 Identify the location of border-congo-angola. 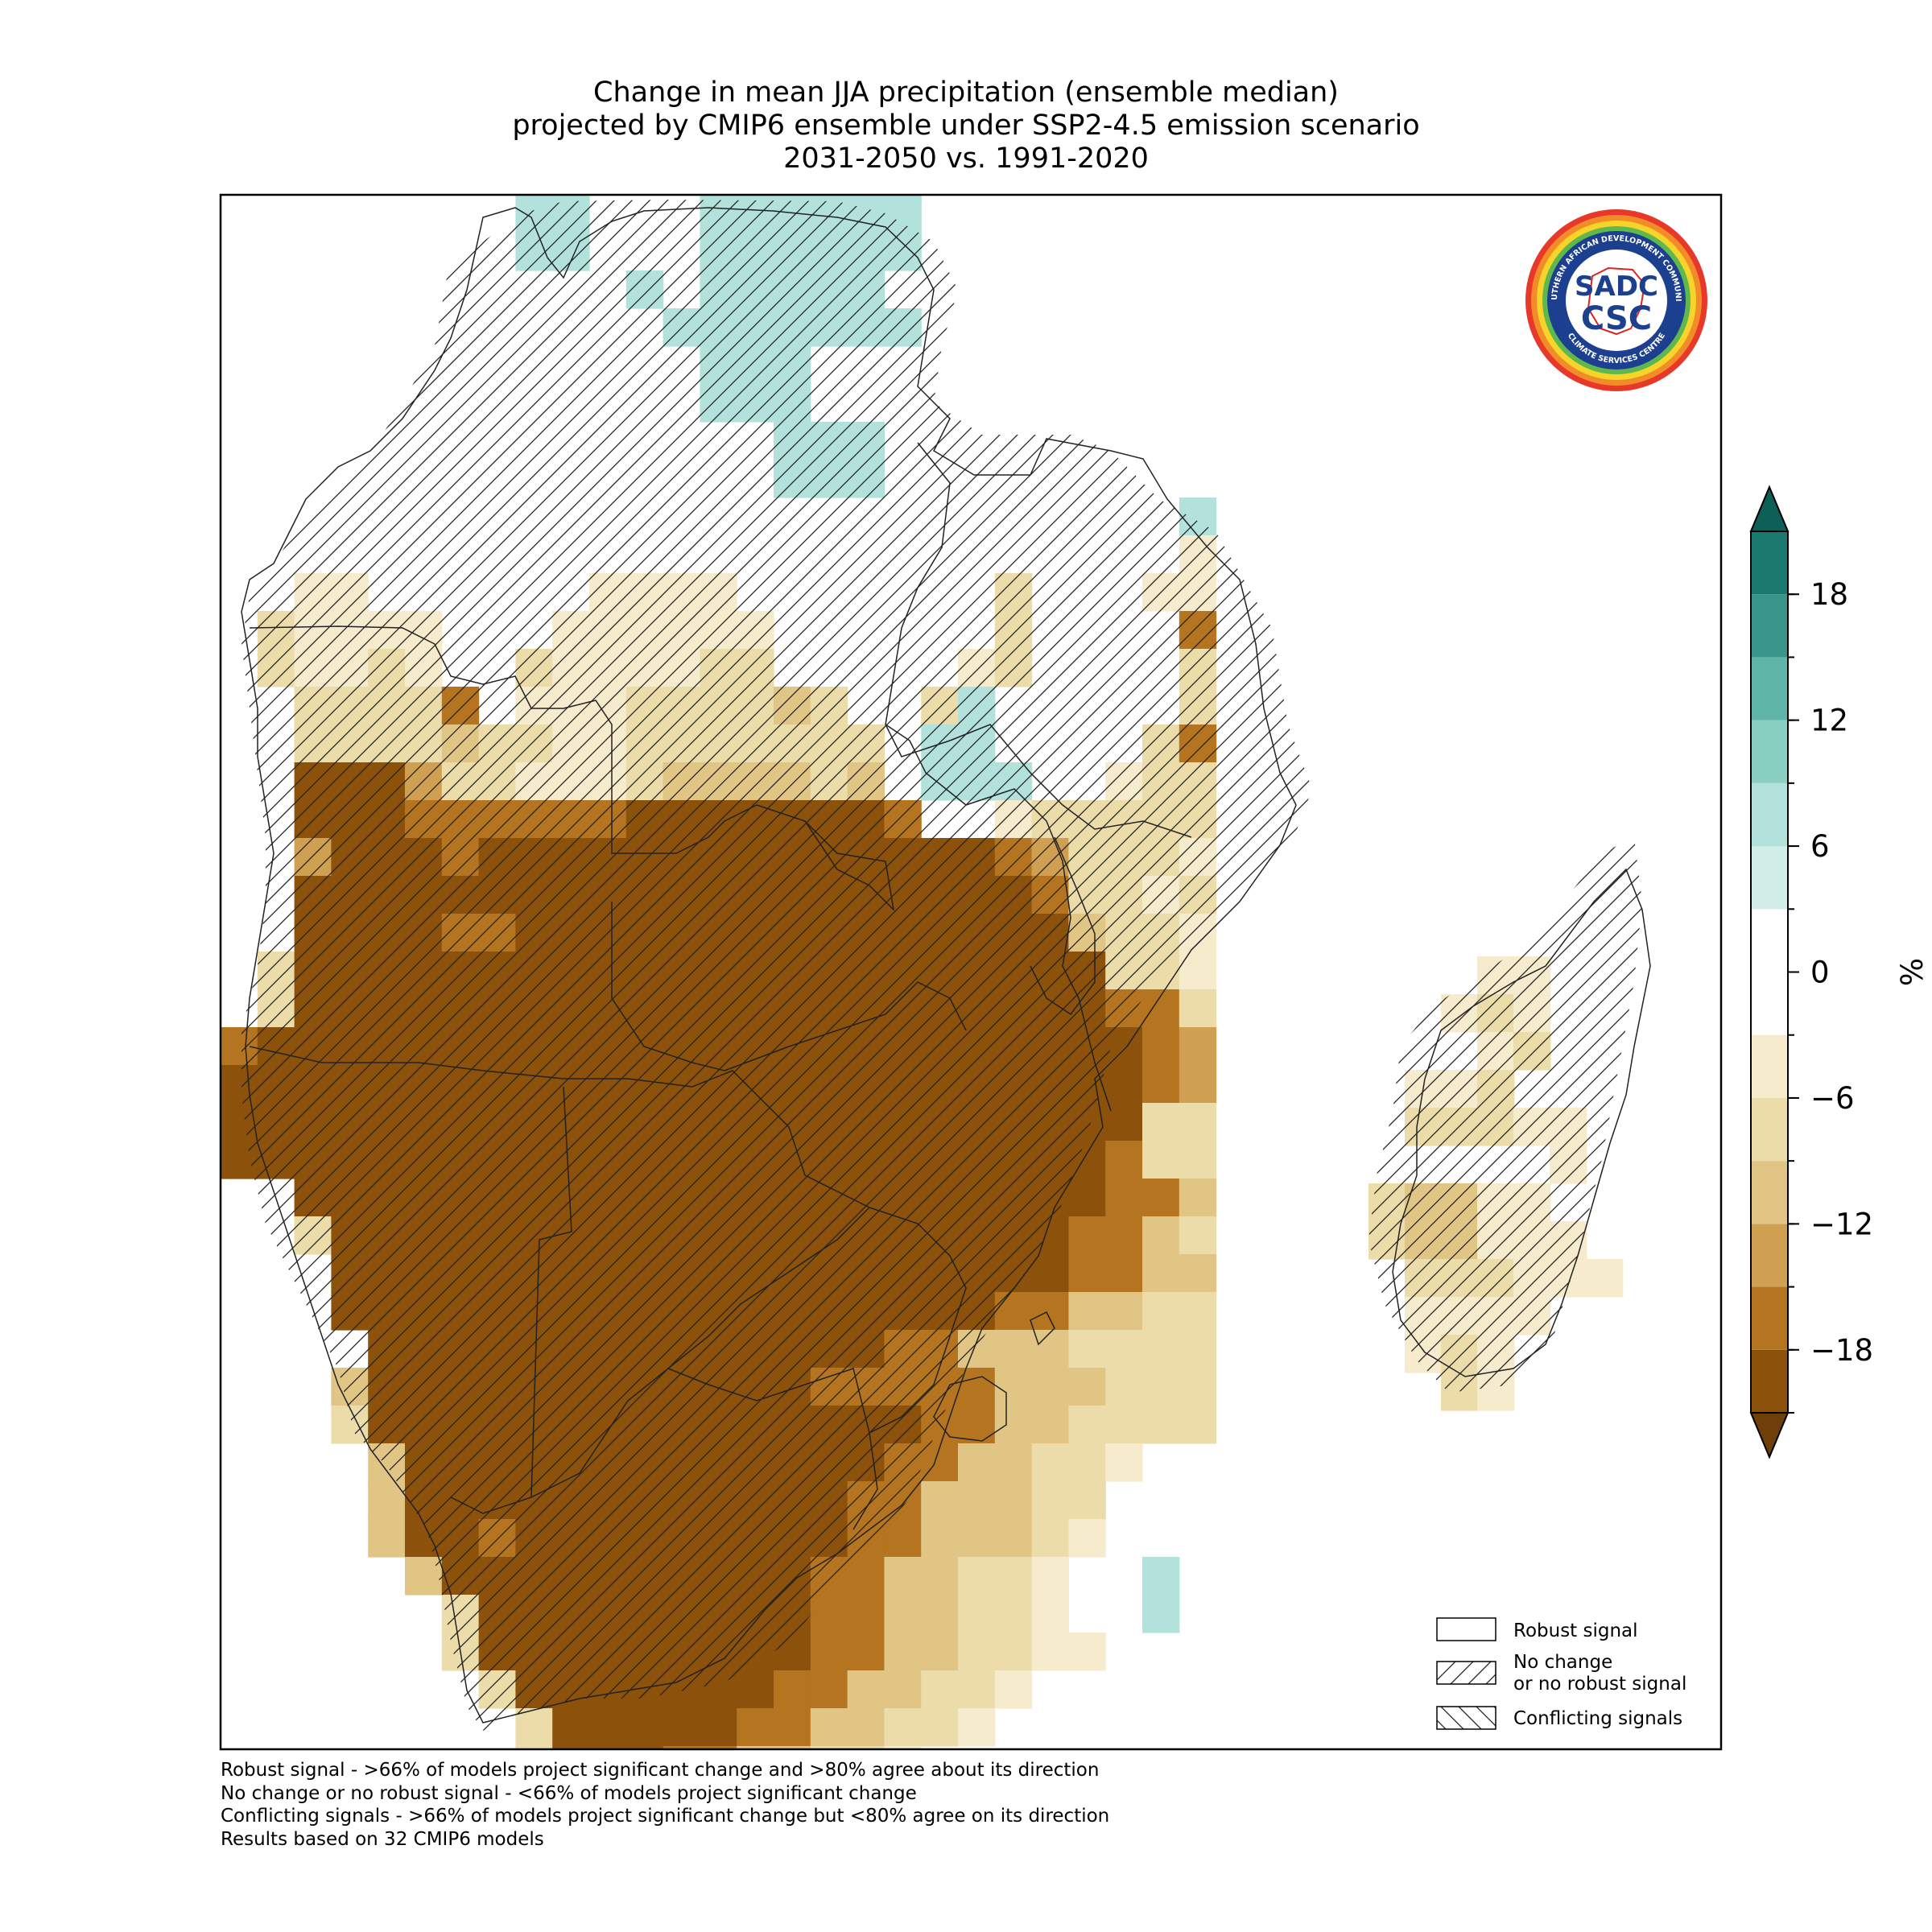
(504, 739).